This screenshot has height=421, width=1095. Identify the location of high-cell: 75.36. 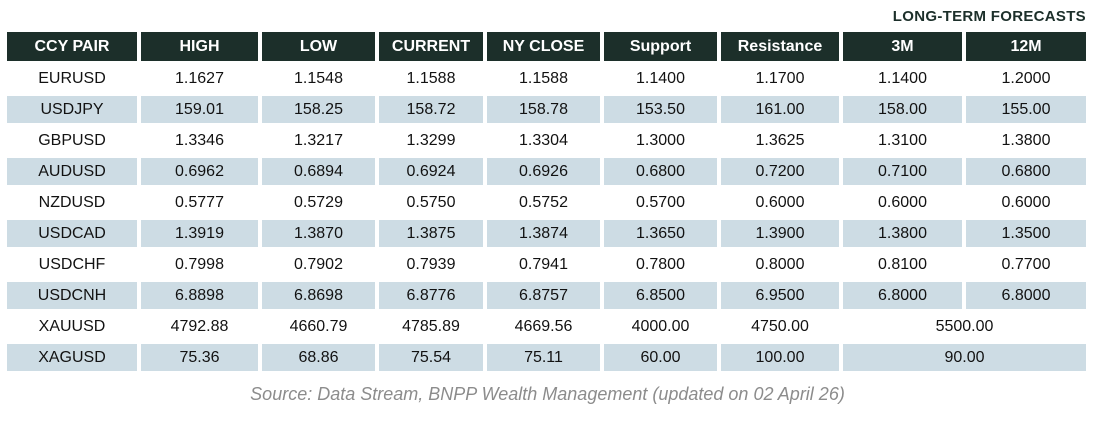
(199, 357).